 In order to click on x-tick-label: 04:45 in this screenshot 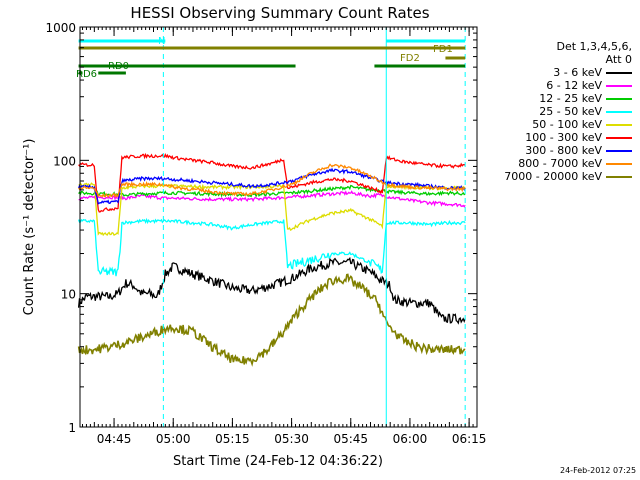, I will do `click(114, 439)`.